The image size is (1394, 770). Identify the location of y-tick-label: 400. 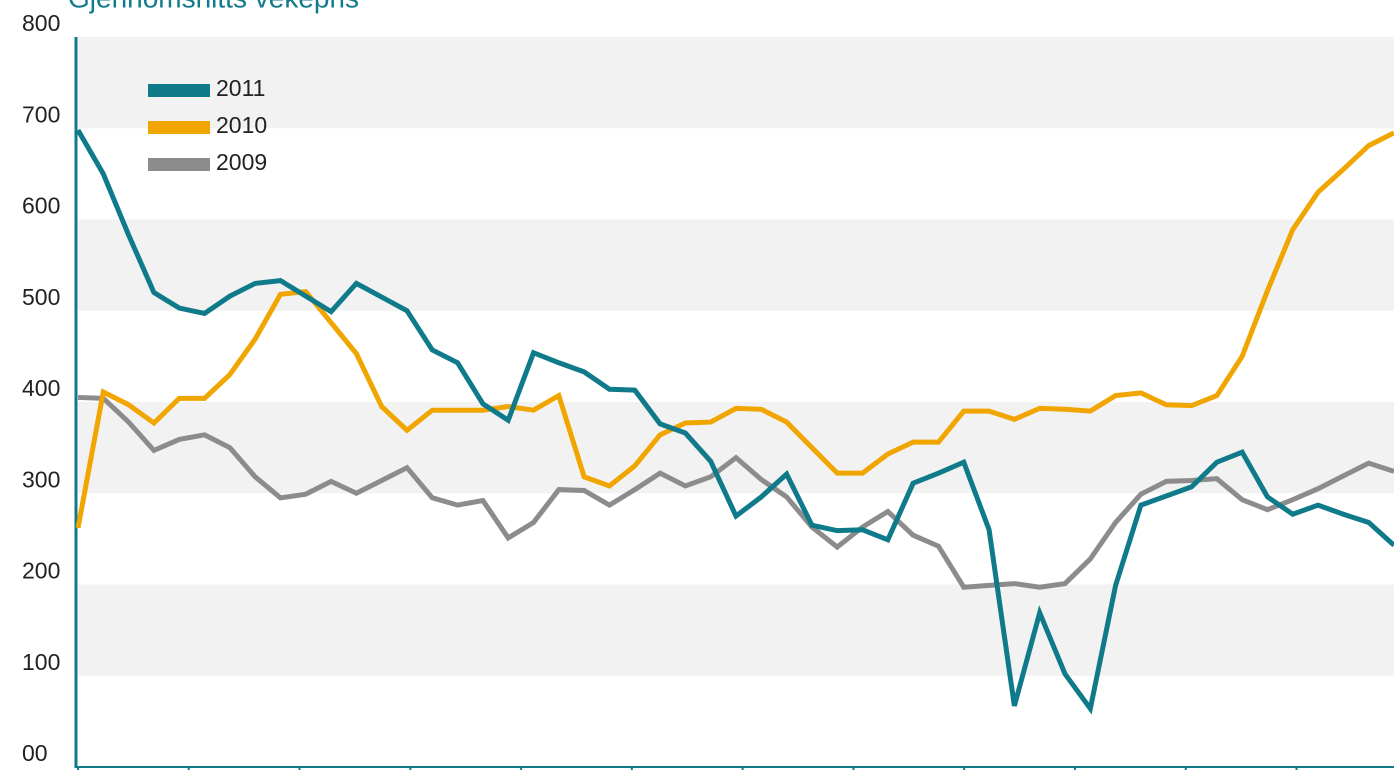
(41, 388).